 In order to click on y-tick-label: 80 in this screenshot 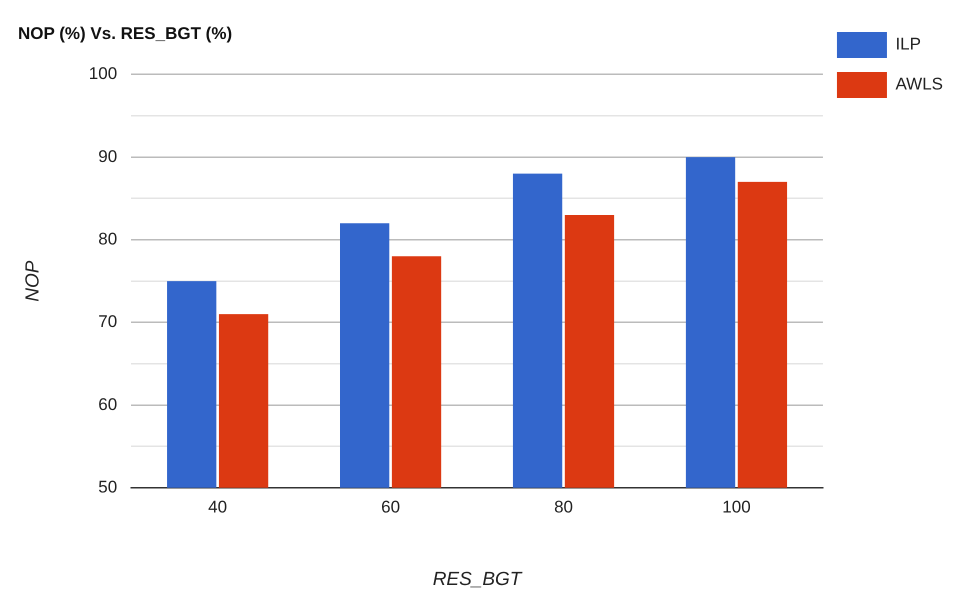, I will do `click(108, 238)`.